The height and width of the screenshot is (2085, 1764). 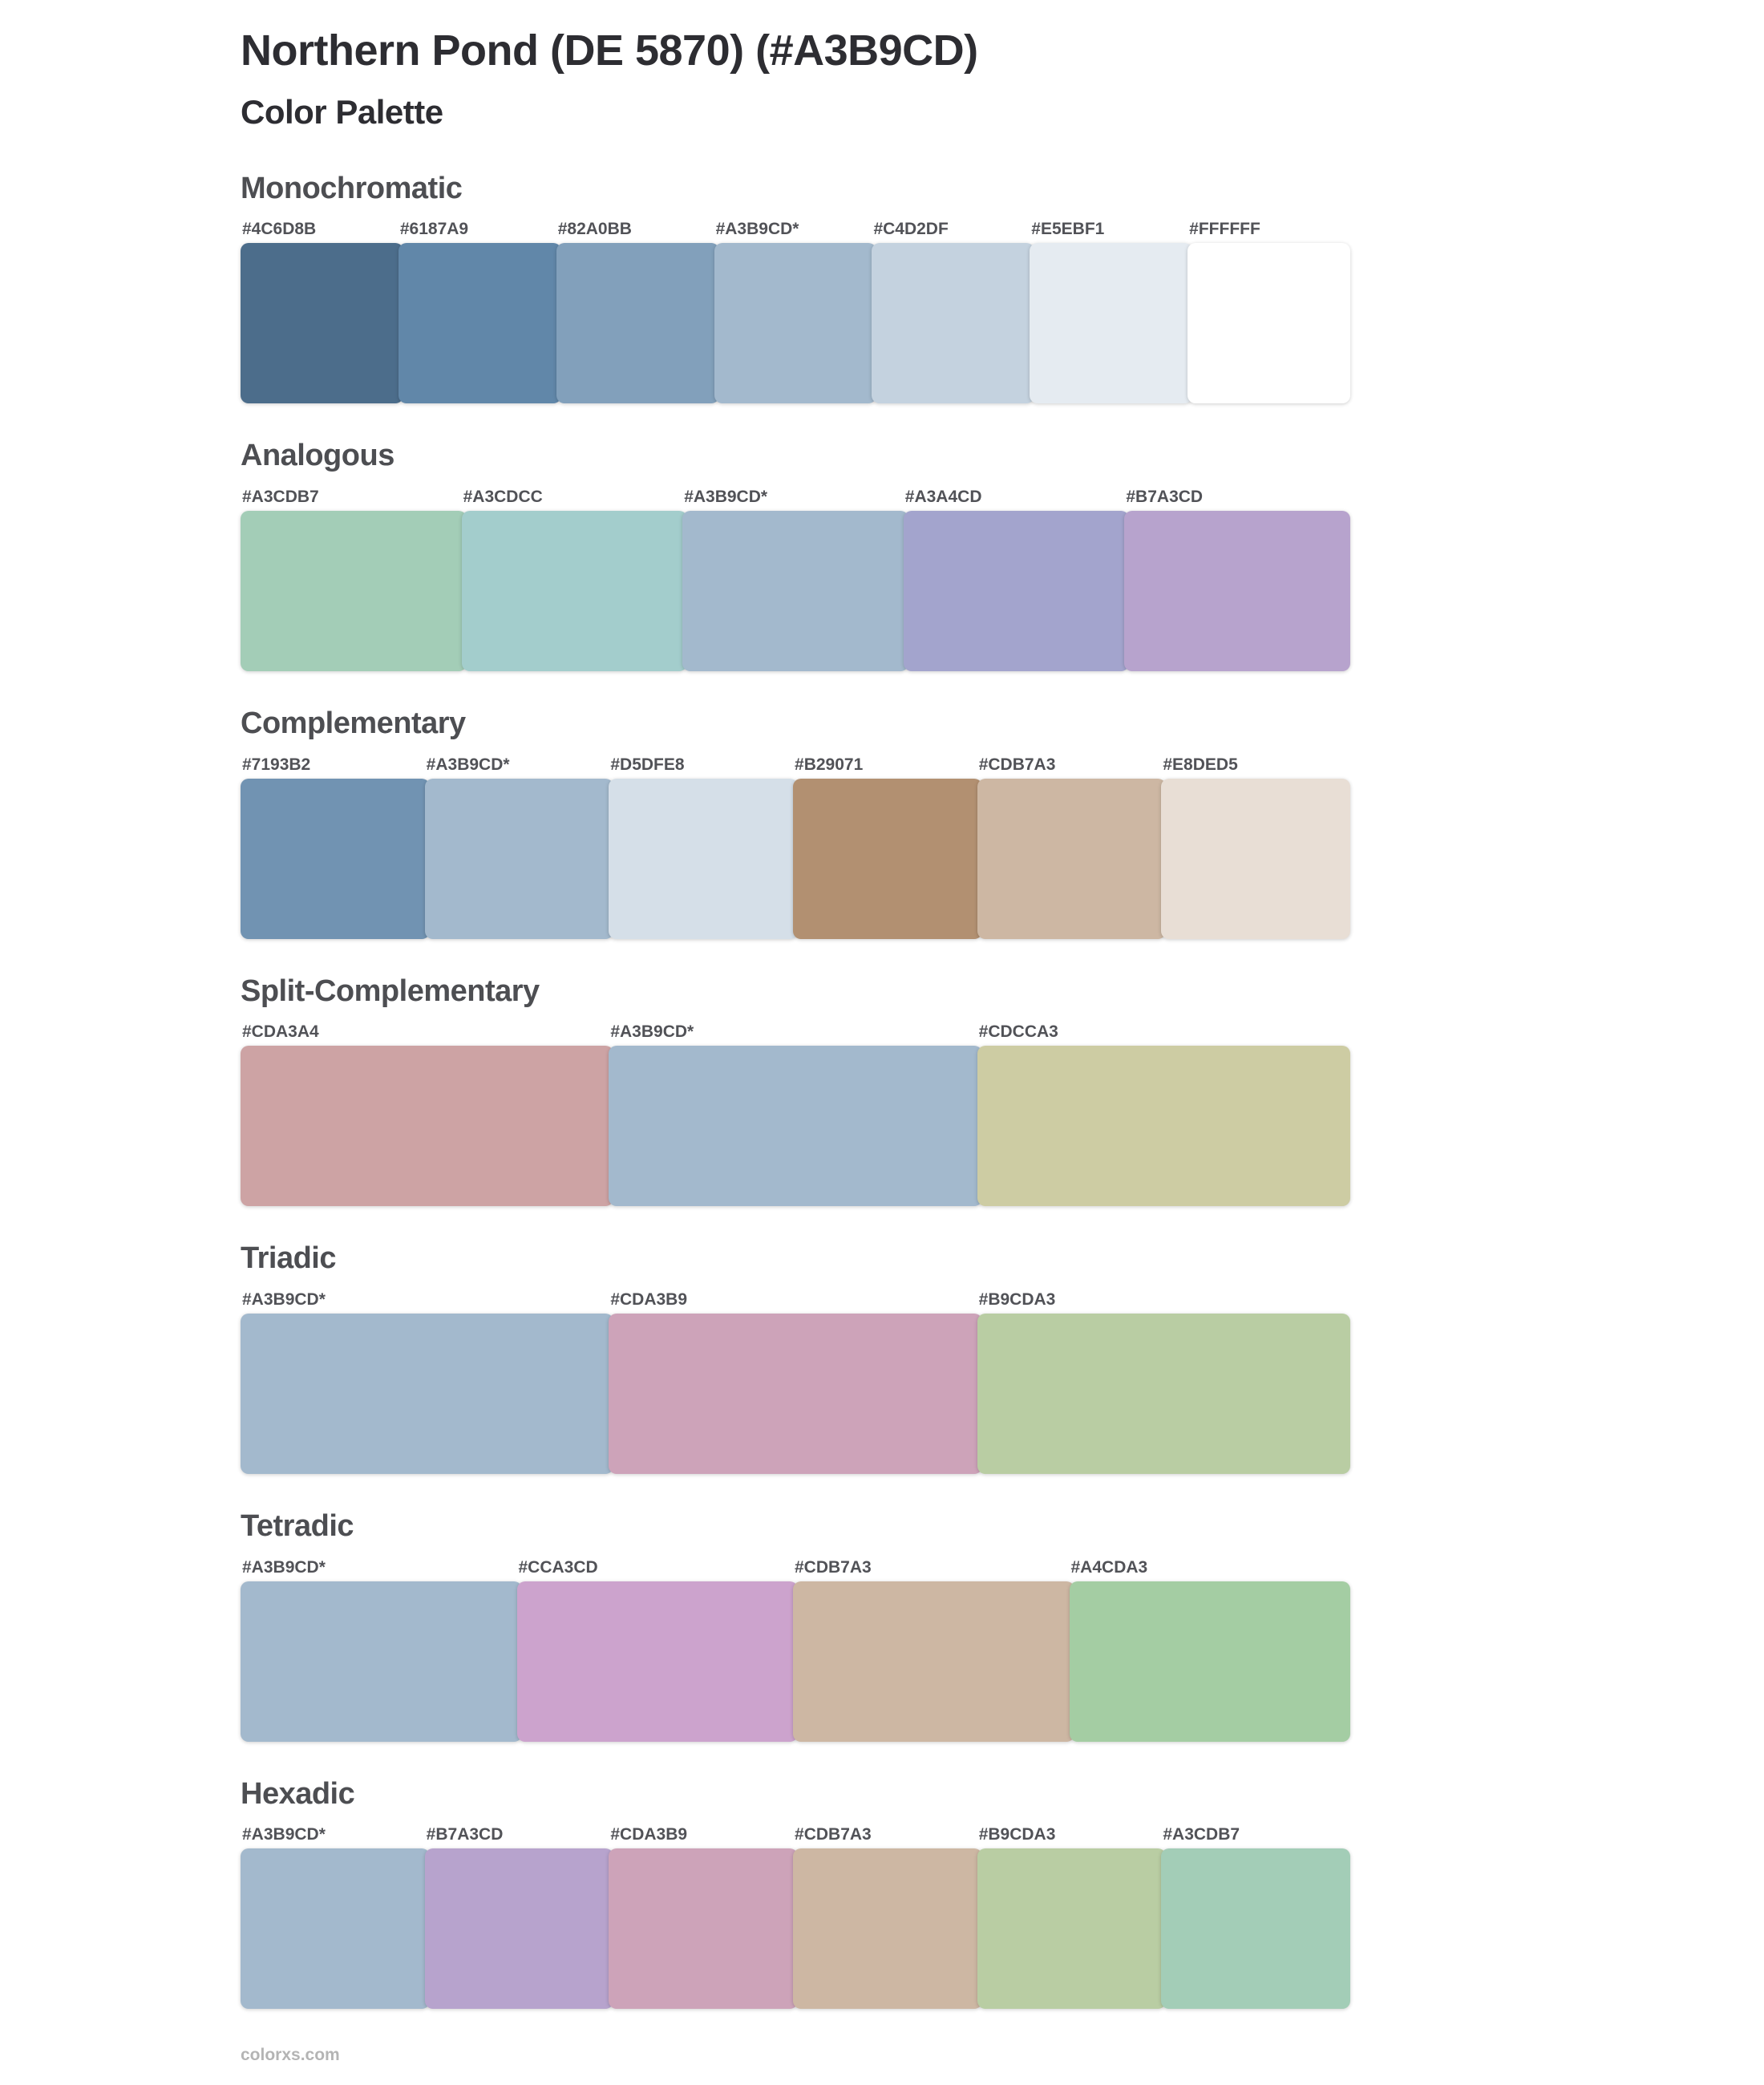 I want to click on swatch-column: #A3A4CD, so click(x=1016, y=579).